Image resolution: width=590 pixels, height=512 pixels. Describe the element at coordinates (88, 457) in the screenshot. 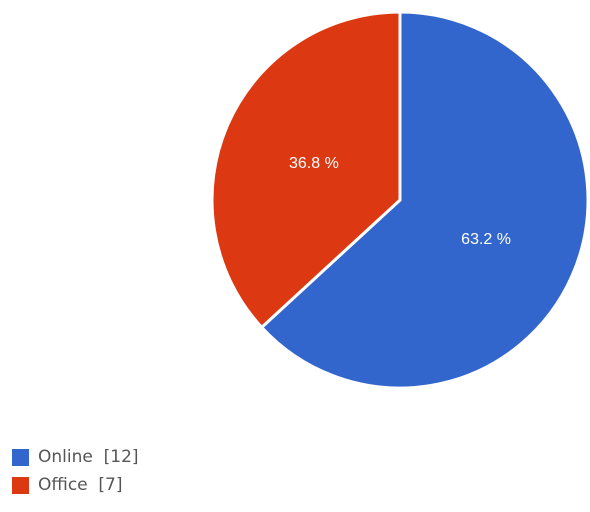

I see `legend-label-online: Online [12]` at that location.